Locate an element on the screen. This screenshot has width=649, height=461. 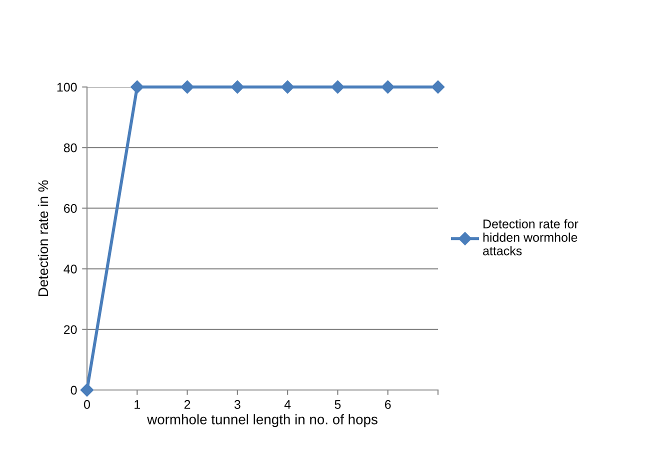
x-tick-label: 6 is located at coordinates (388, 404).